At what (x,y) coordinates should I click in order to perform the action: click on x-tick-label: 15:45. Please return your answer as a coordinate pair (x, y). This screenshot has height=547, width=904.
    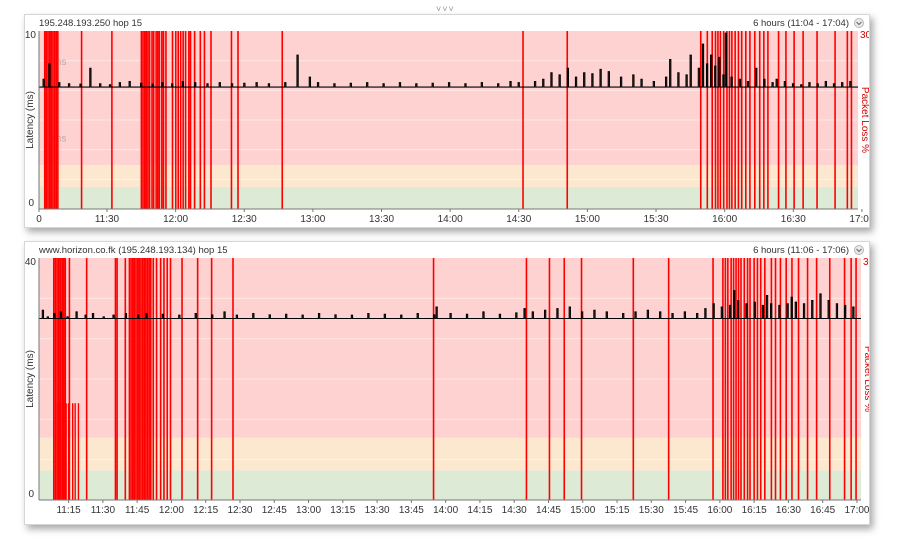
    Looking at the image, I should click on (685, 510).